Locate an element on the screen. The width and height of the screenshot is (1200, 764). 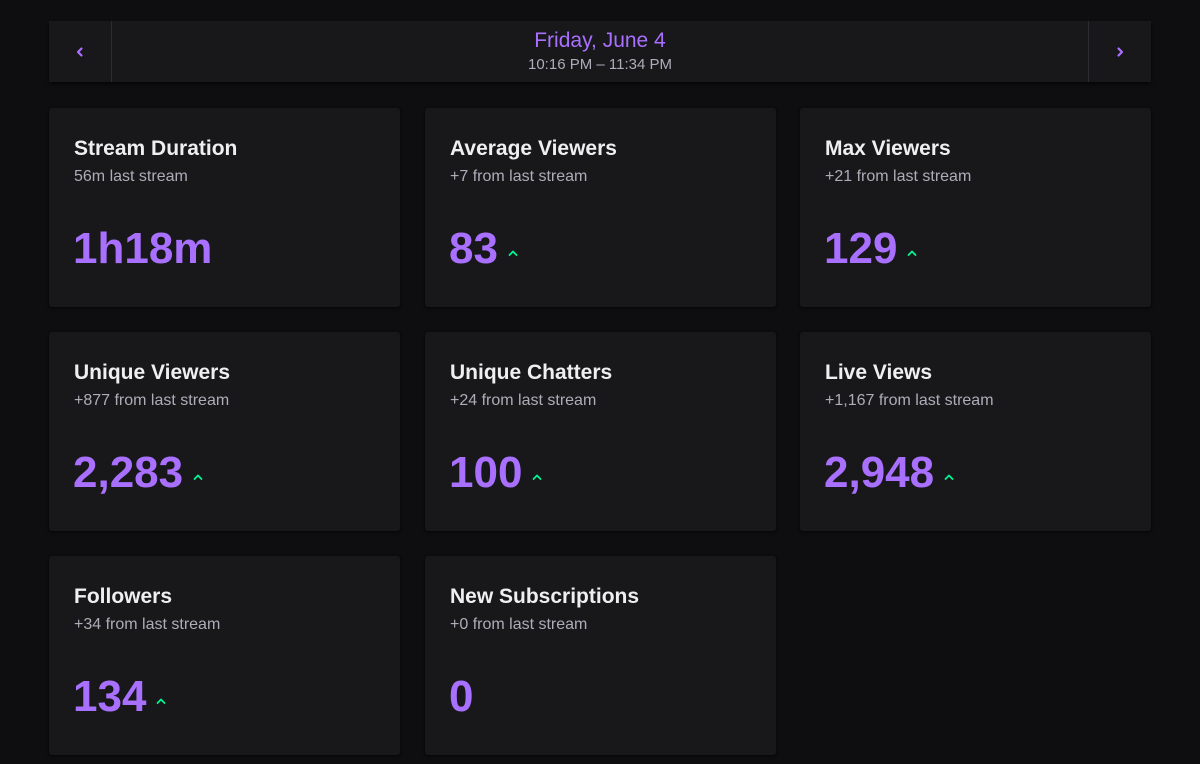
chevron-right-icon is located at coordinates (1120, 51).